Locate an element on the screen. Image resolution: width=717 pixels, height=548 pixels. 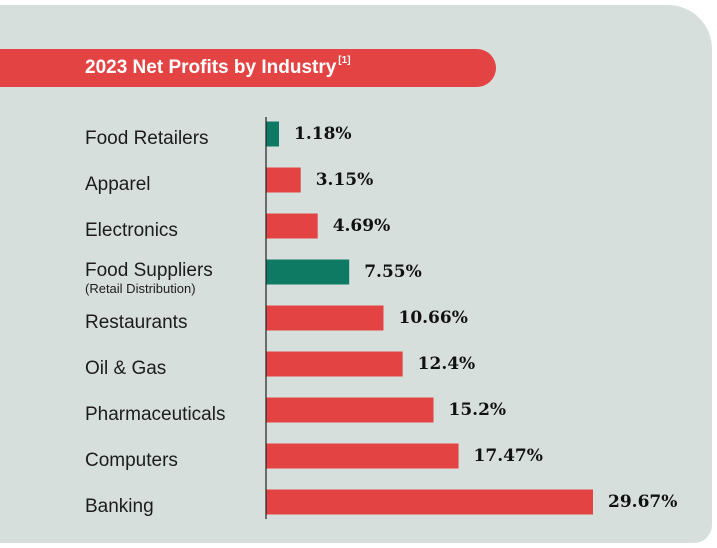
category-sublabel-3: (Retail Distribution) is located at coordinates (140, 288).